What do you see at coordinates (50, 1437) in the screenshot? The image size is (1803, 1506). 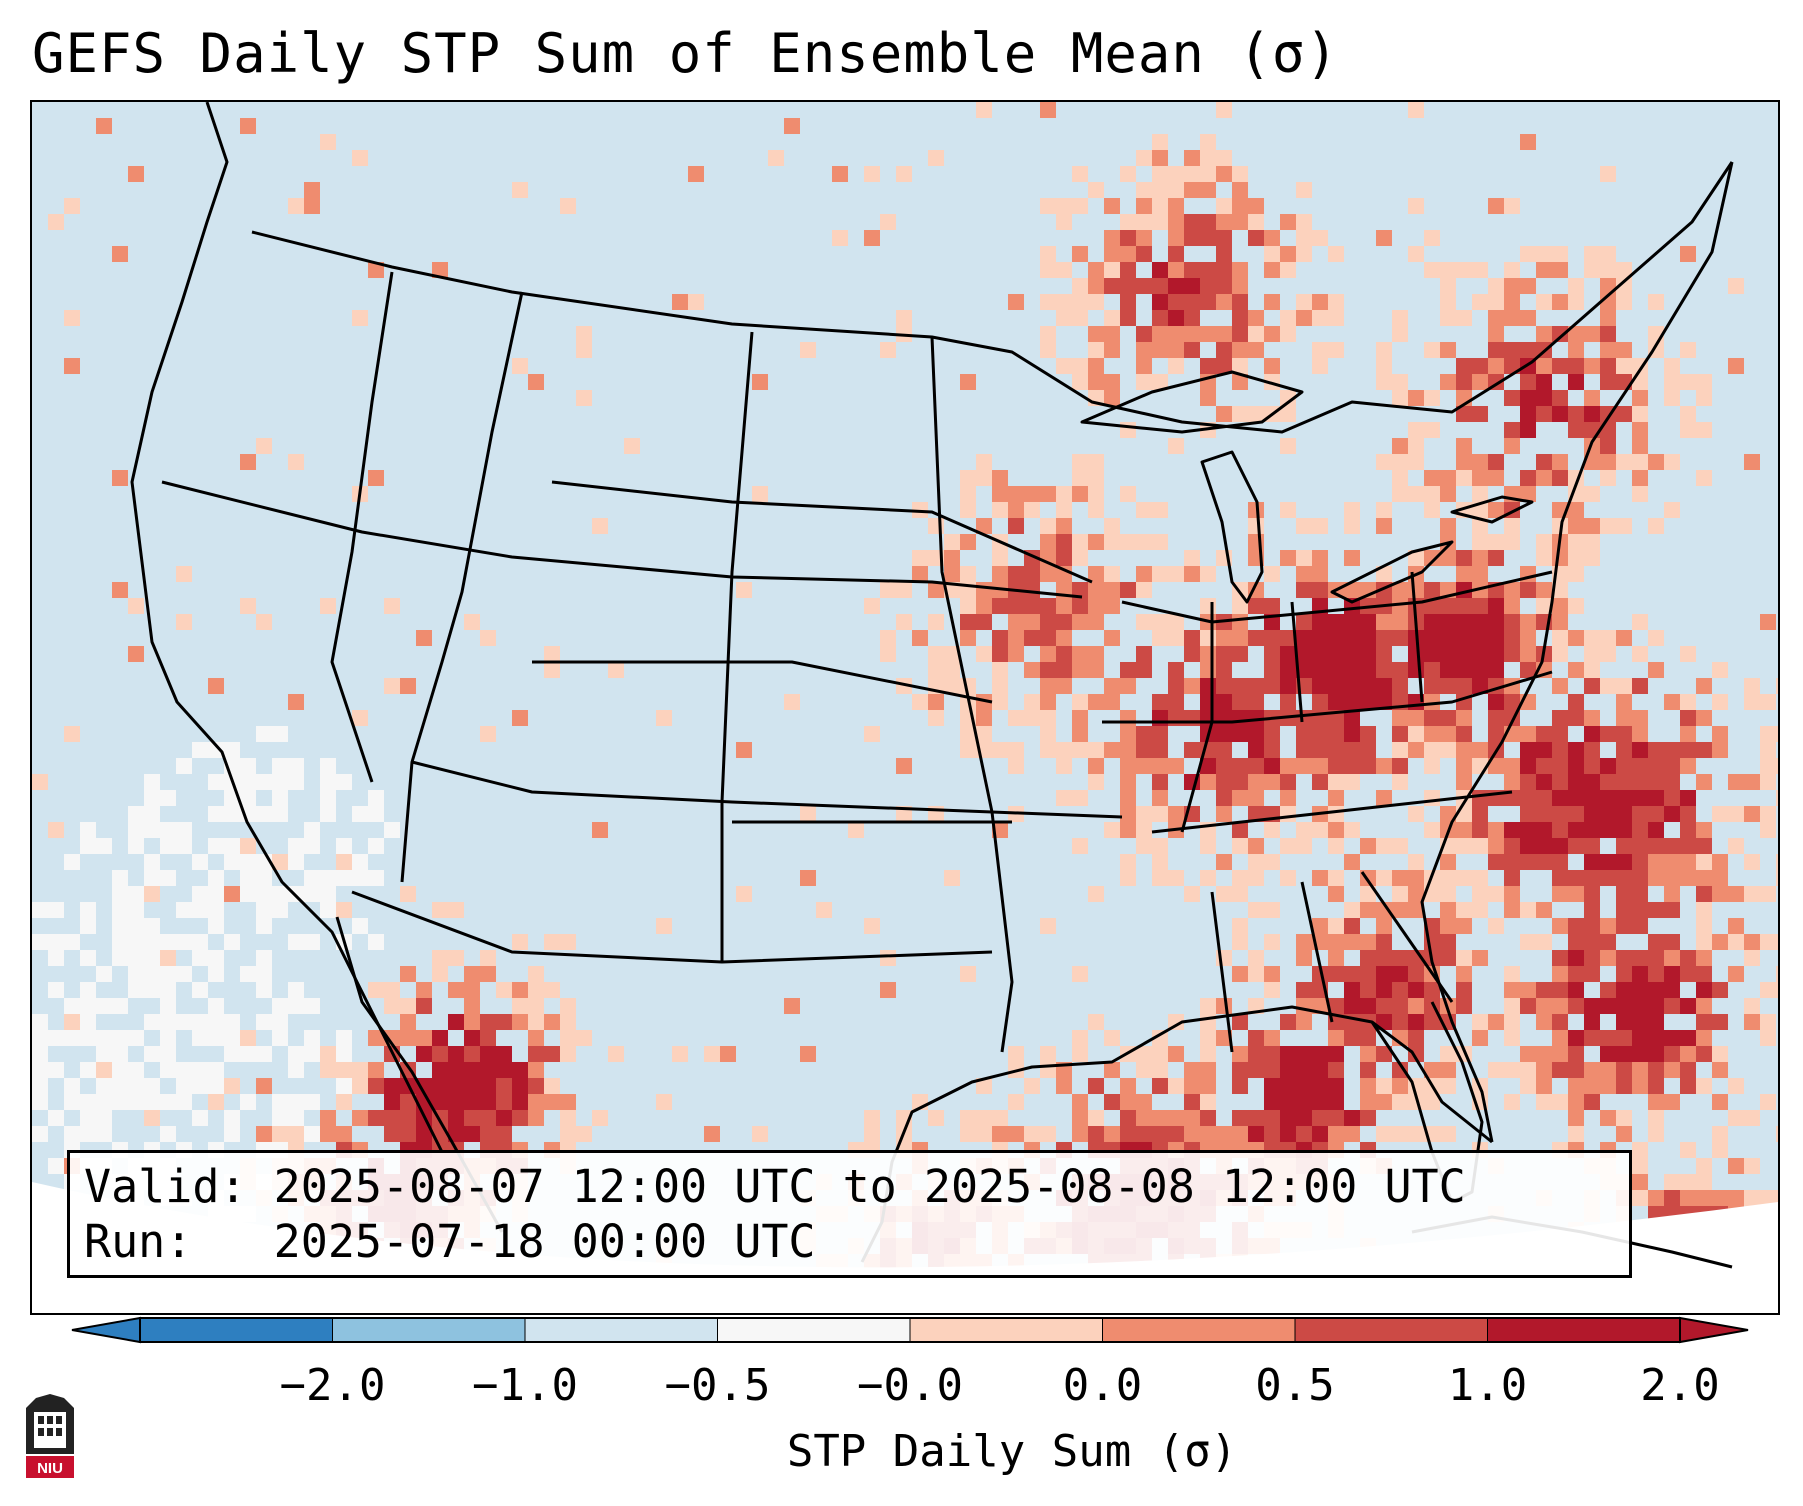 I see `niu-logo: NIU` at bounding box center [50, 1437].